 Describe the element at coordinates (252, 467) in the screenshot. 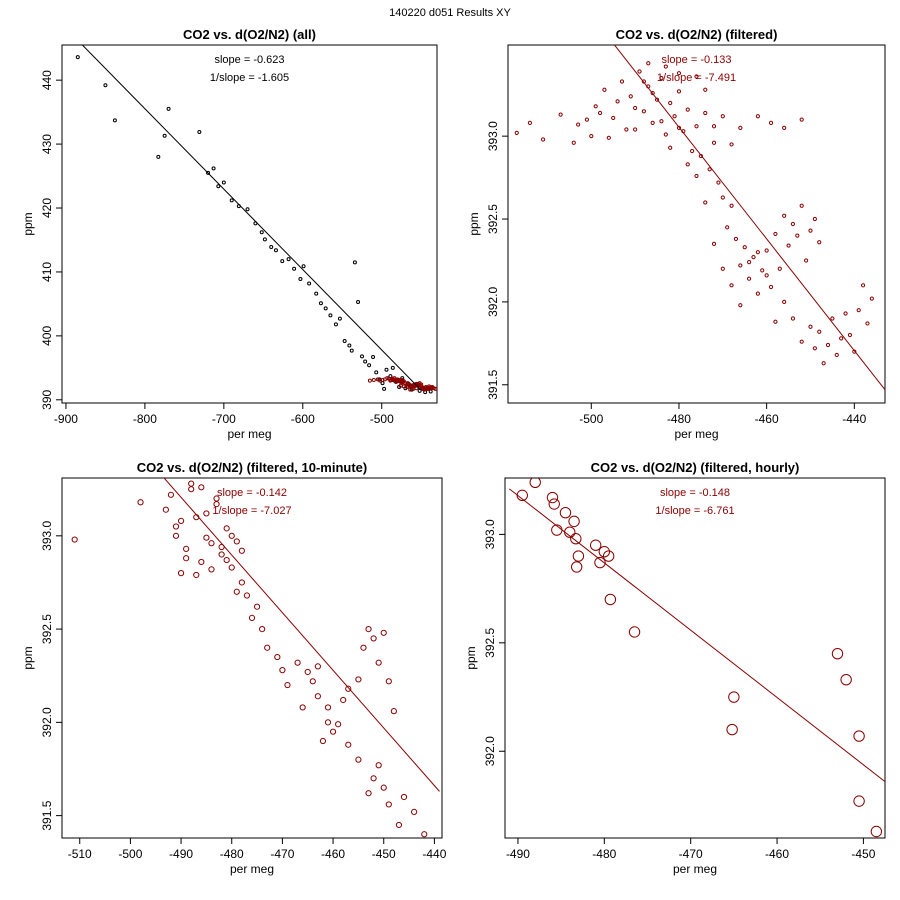

I see `filtered-10-minute-title: CO2 vs. d(O2/N2) (filtered, 10-minute)` at that location.